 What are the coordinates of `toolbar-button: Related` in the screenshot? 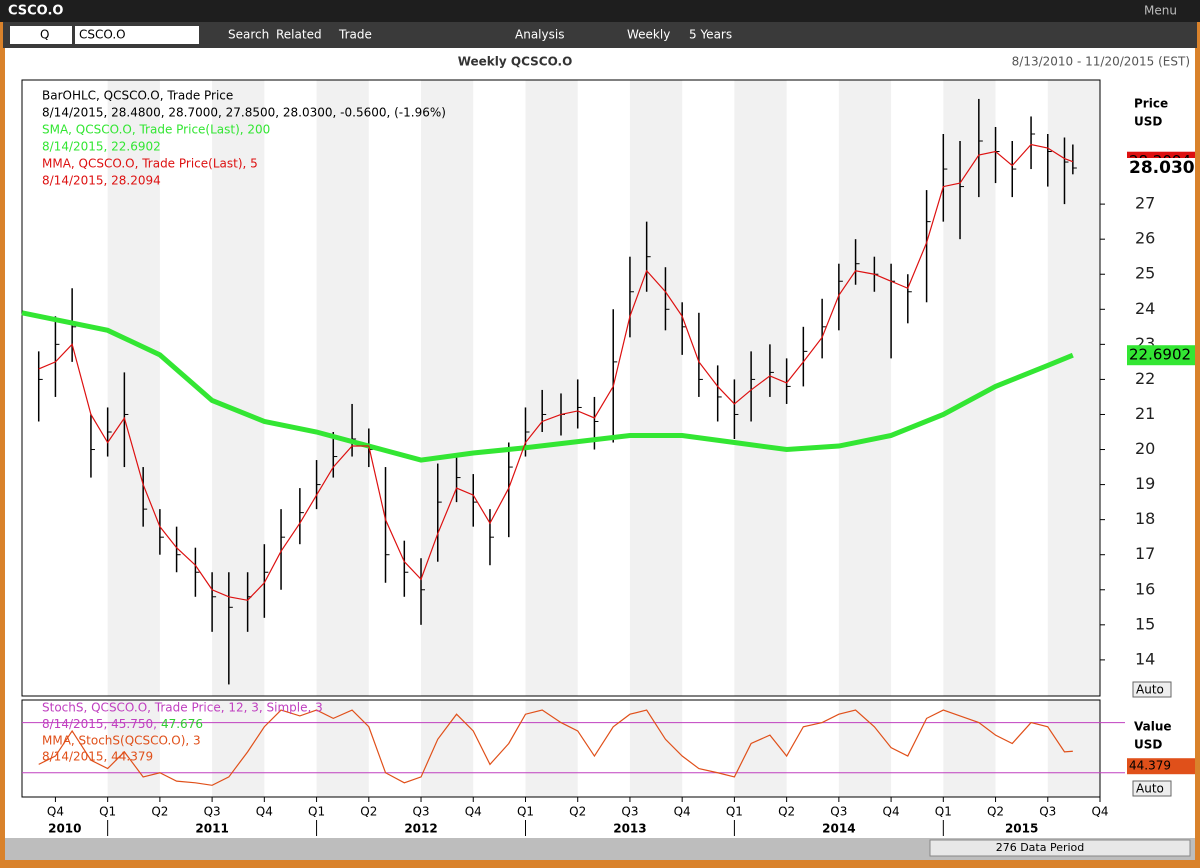 It's located at (299, 35).